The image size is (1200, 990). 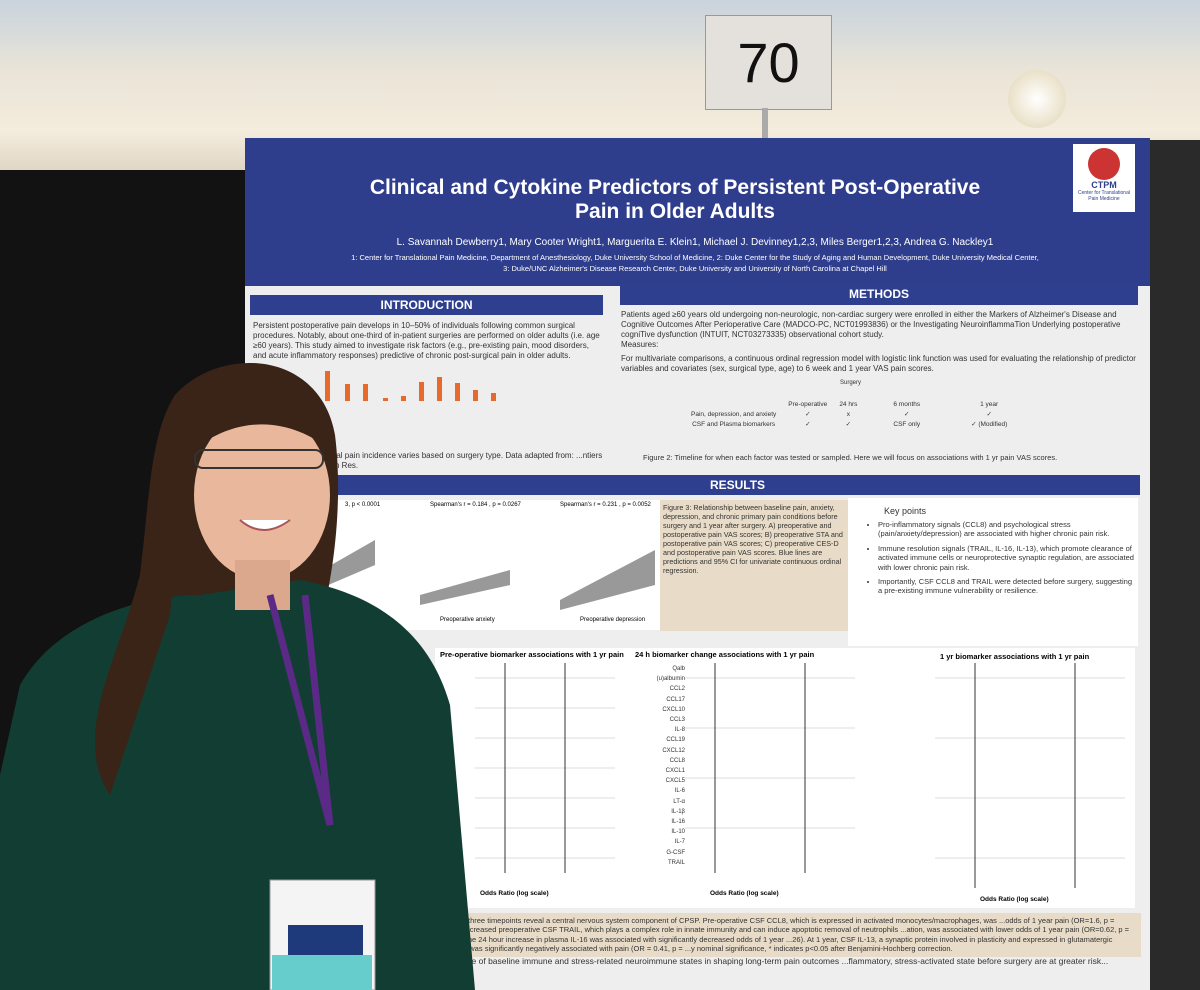 What do you see at coordinates (989, 424) in the screenshot?
I see `timeline-cell: ✓ (Modified)` at bounding box center [989, 424].